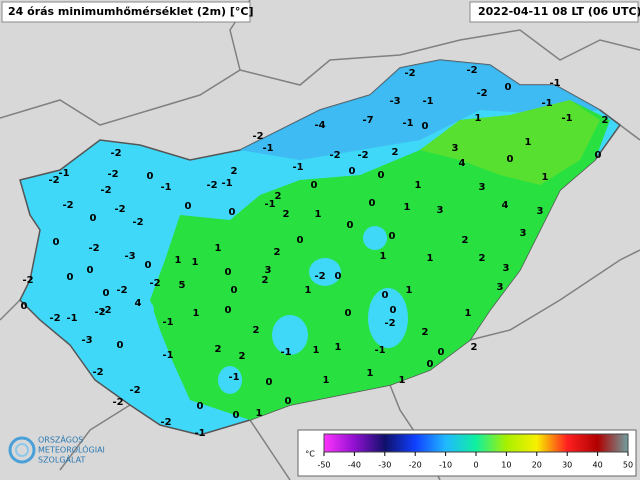  I want to click on legend-tick-label: 20, so click(537, 465).